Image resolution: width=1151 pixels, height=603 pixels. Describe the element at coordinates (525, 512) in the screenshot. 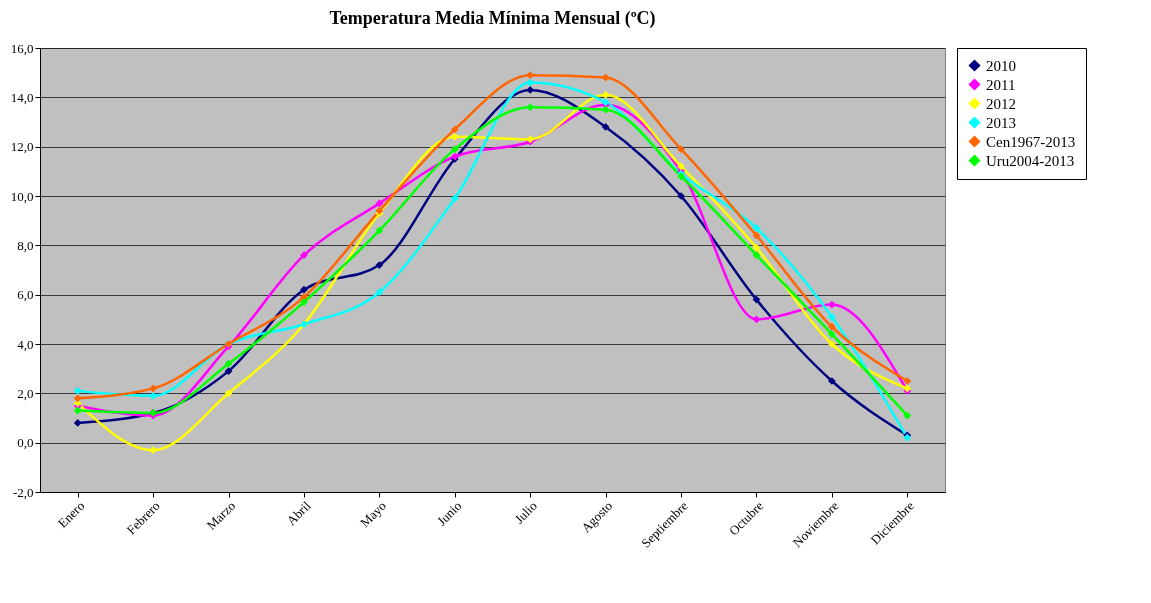

I see `x-tick-label: Julio` at that location.